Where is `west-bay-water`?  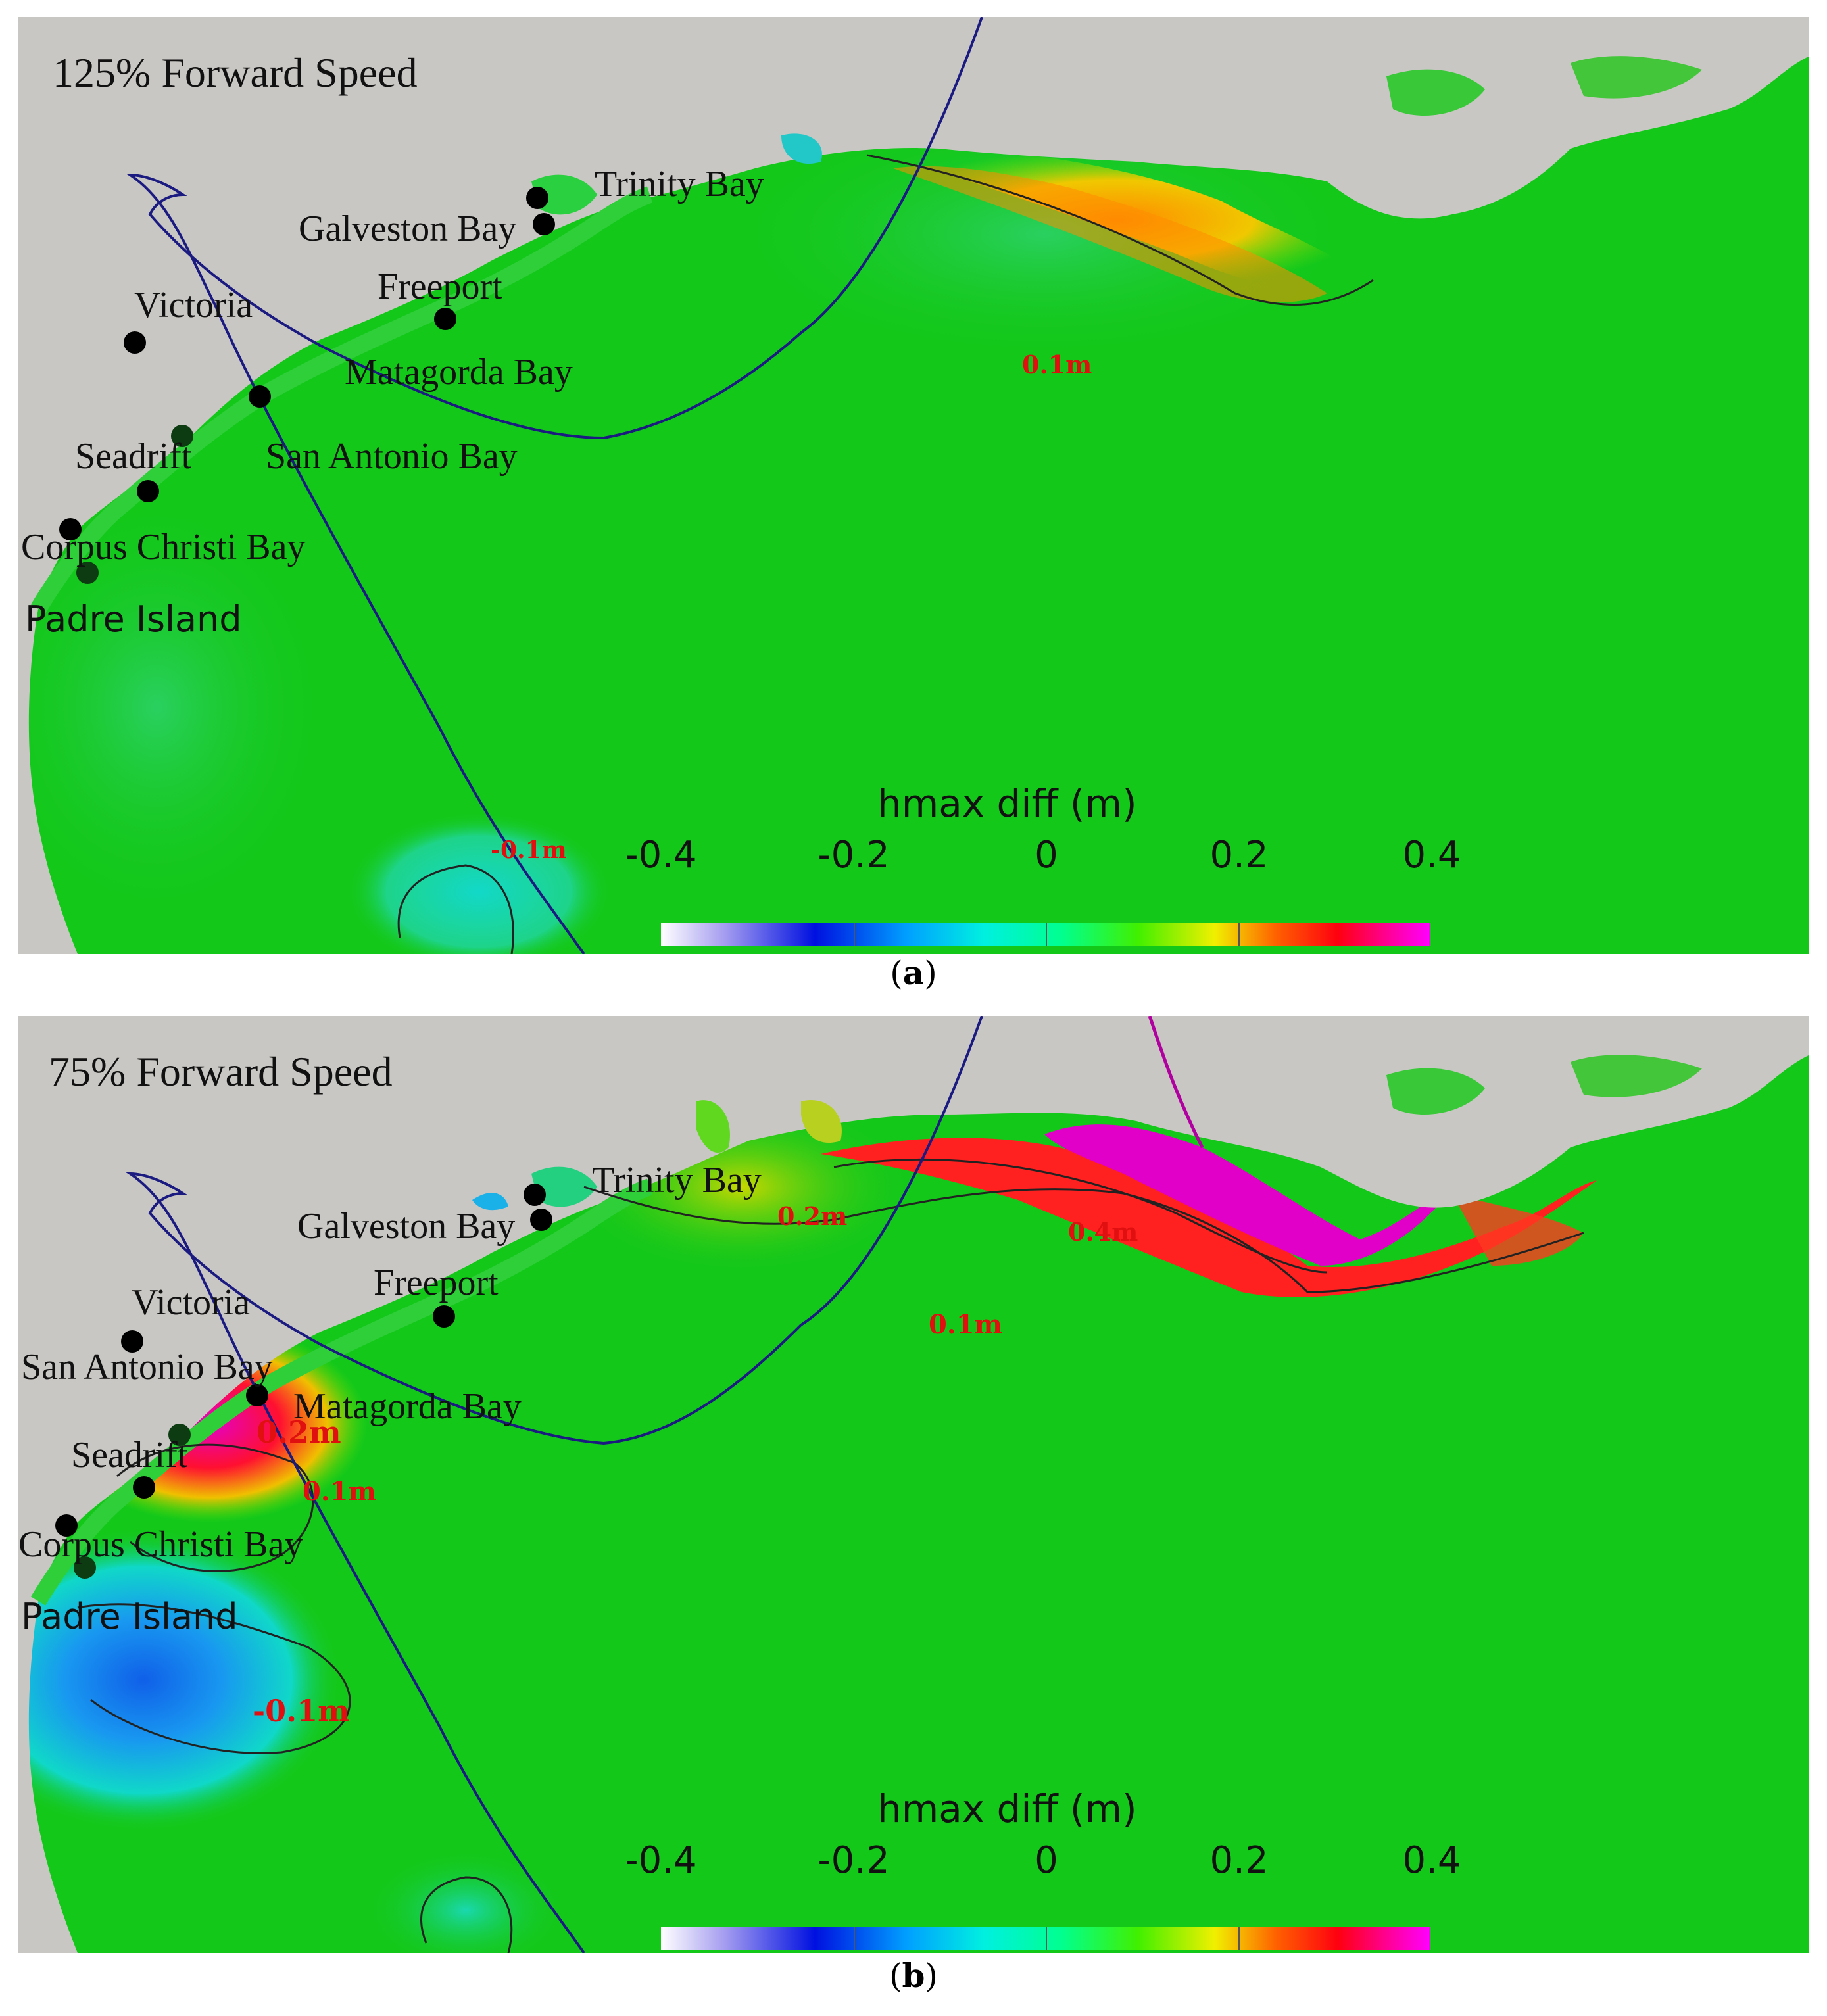 west-bay-water is located at coordinates (490, 1202).